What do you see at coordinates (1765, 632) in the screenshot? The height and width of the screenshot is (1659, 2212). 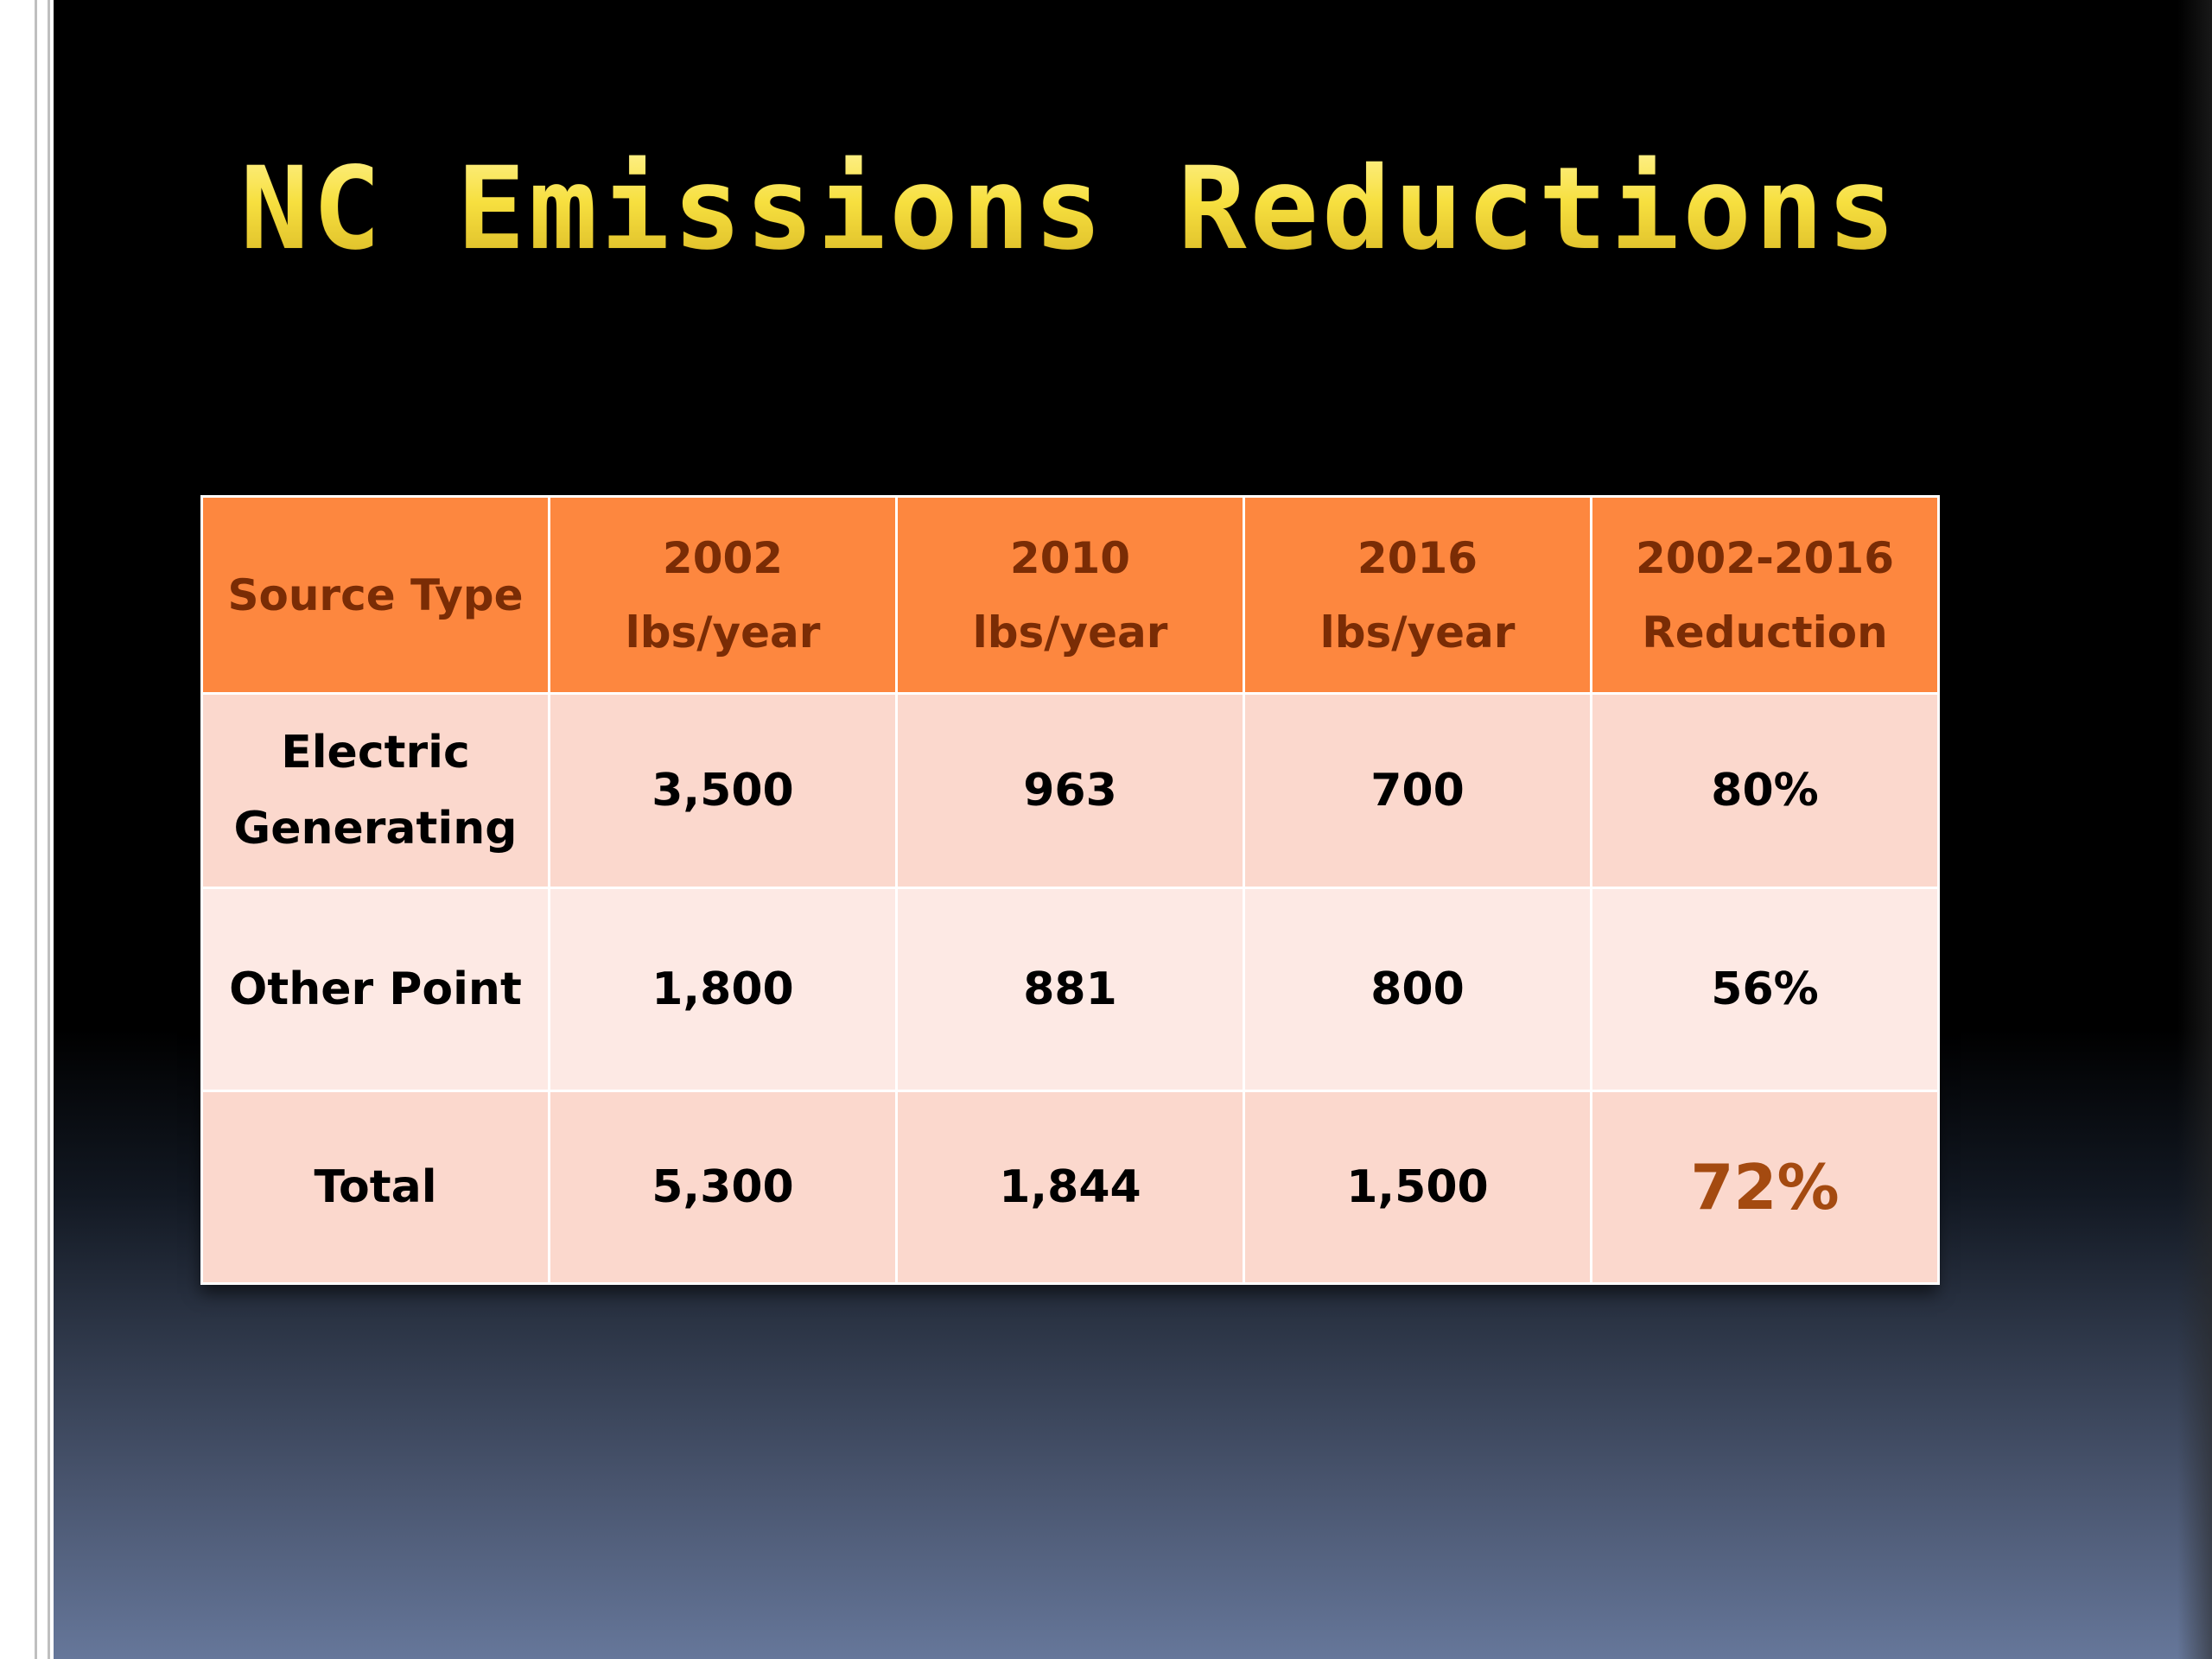 I see `header-label: Reduction` at bounding box center [1765, 632].